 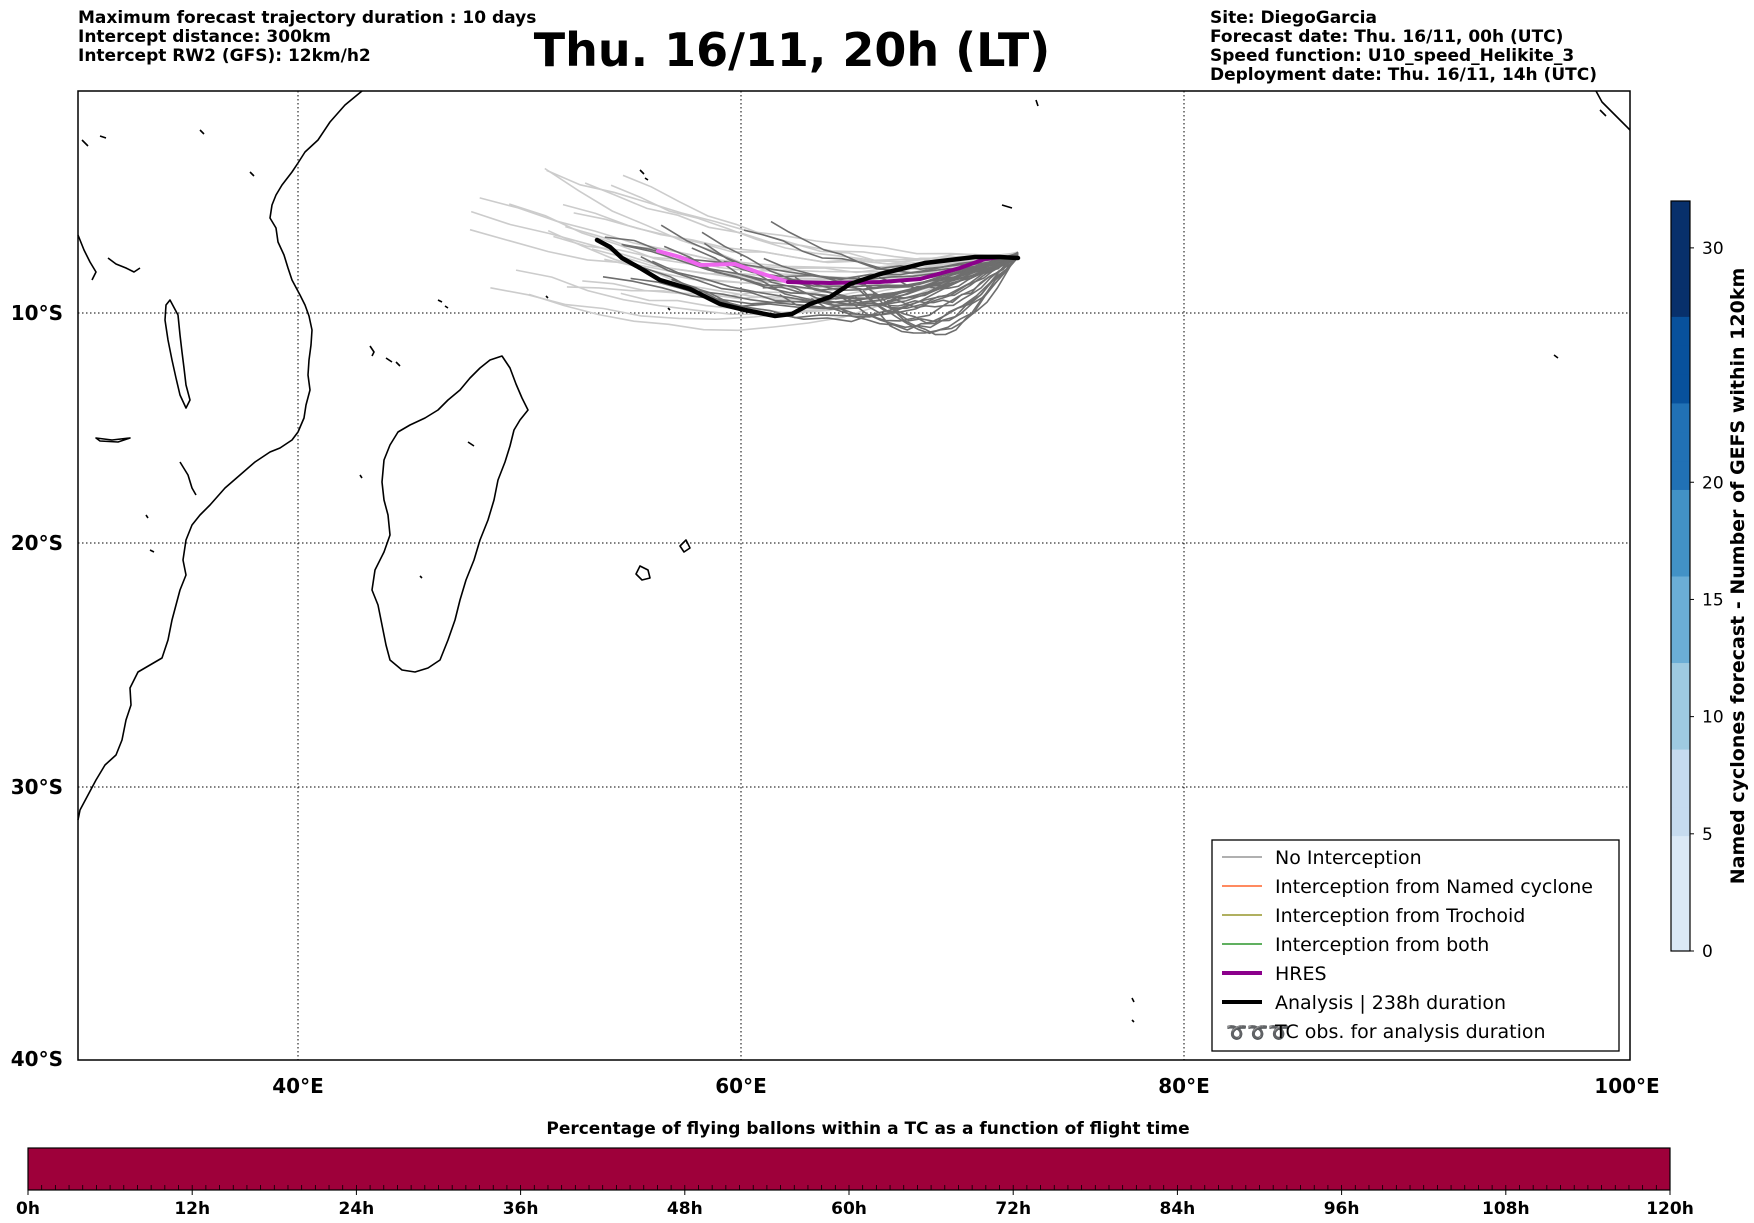 I want to click on lat-label-30s: 30°S, so click(x=37, y=787).